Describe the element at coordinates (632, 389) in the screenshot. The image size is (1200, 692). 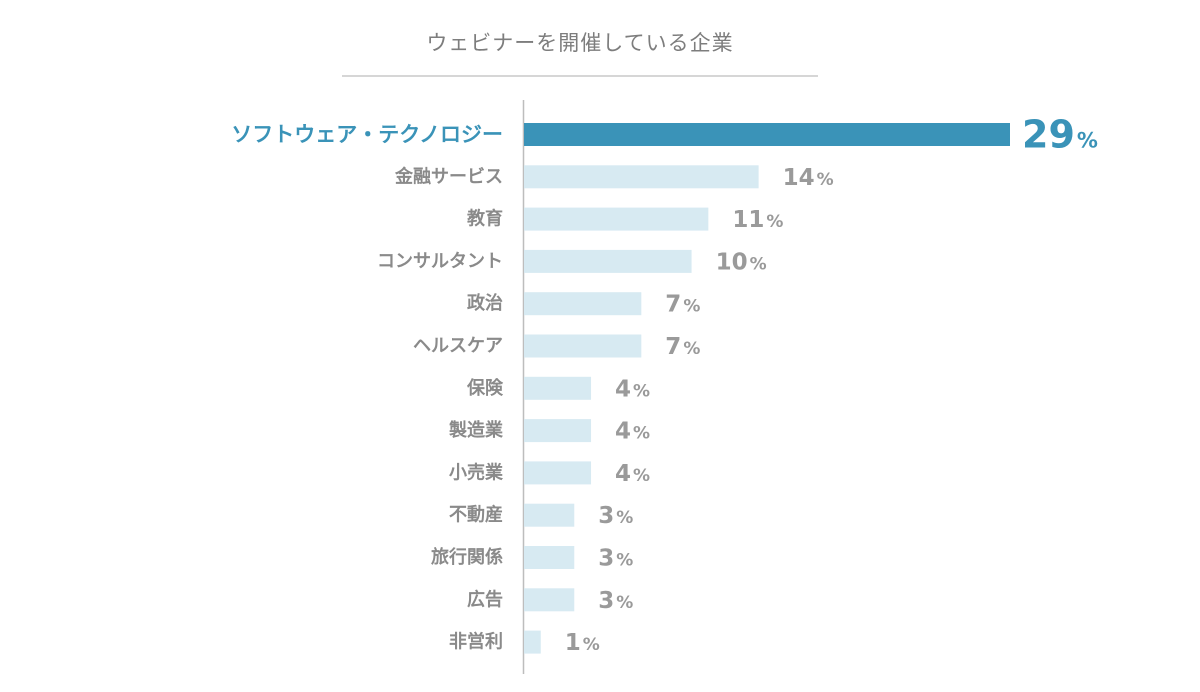
I see `value-label-6: 4%` at that location.